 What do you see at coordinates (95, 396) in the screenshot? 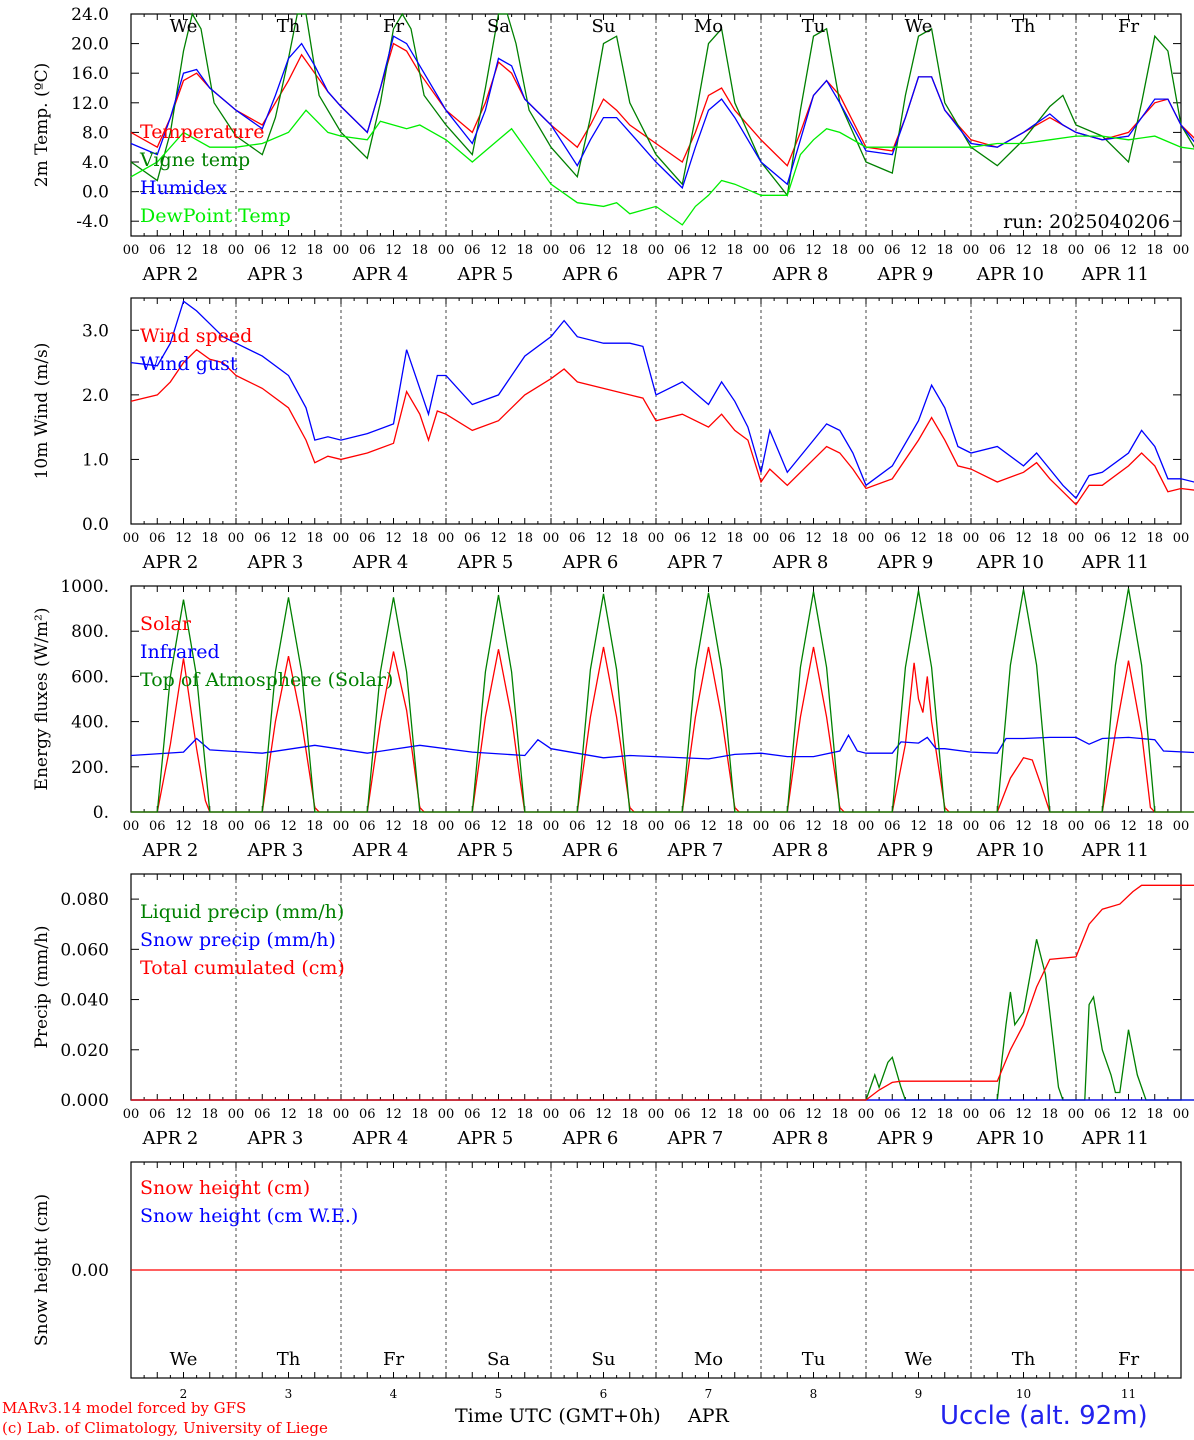
I see `y-tick-label: 2.0` at bounding box center [95, 396].